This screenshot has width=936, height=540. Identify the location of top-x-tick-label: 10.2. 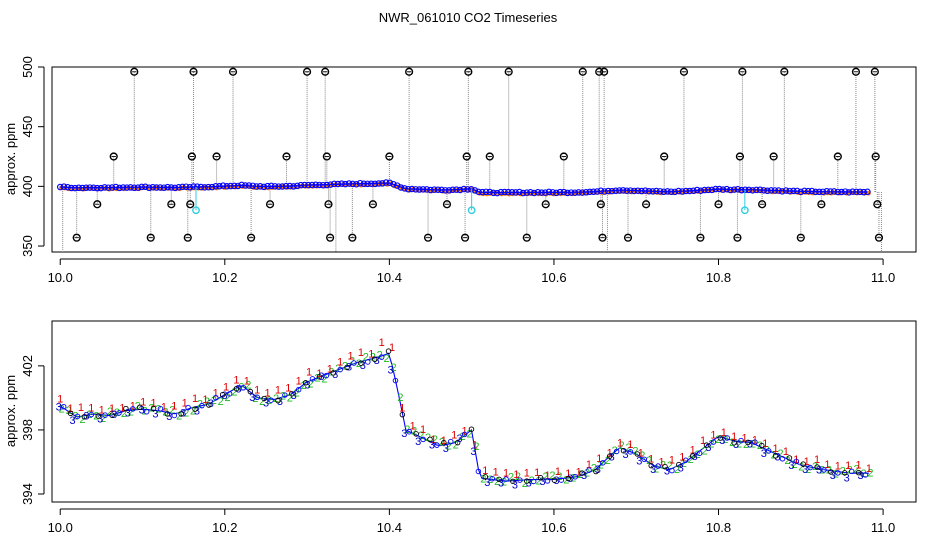
(224, 277).